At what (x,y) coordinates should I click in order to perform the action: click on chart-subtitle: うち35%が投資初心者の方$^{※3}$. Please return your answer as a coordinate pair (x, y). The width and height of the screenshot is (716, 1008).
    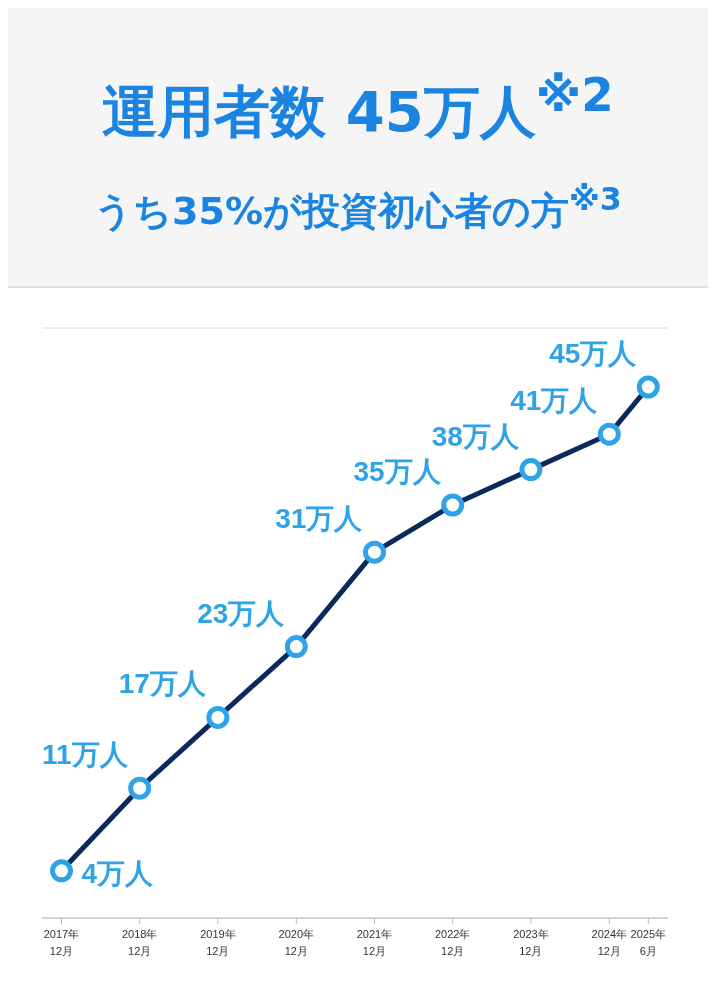
    Looking at the image, I should click on (358, 207).